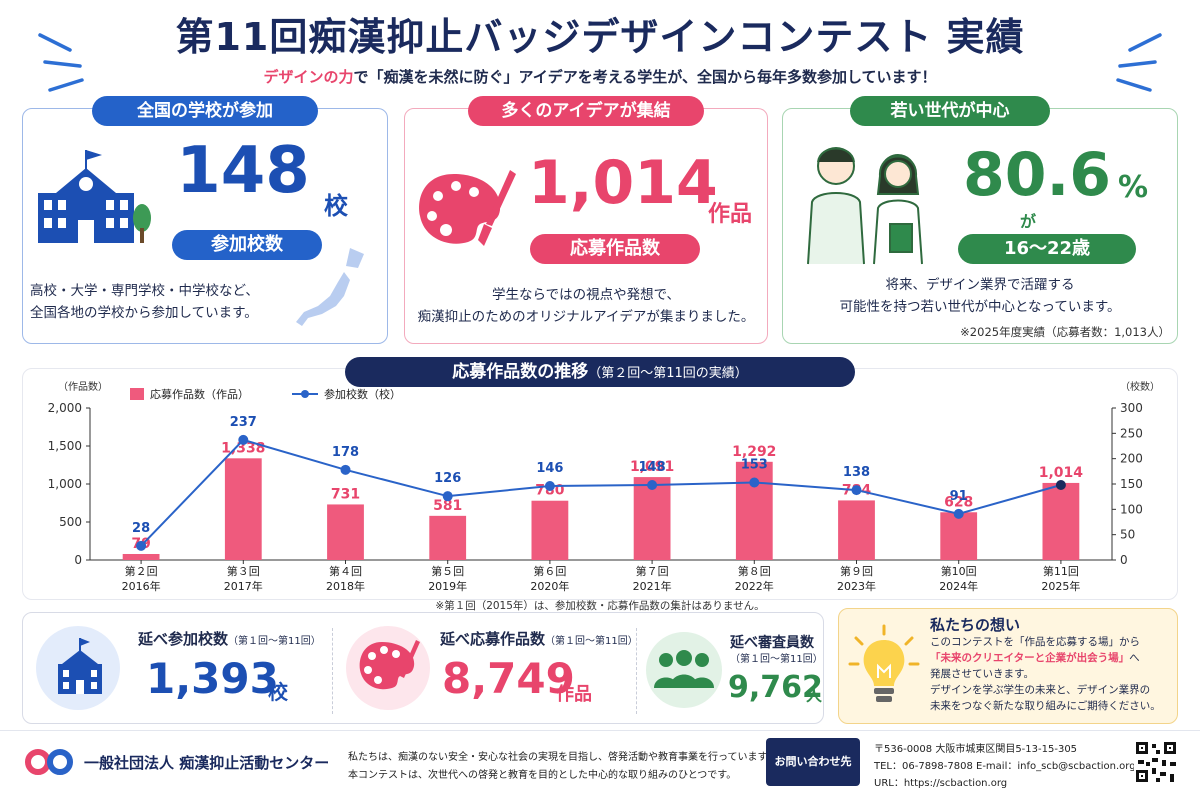 The width and height of the screenshot is (1200, 800). I want to click on divider, so click(636, 671).